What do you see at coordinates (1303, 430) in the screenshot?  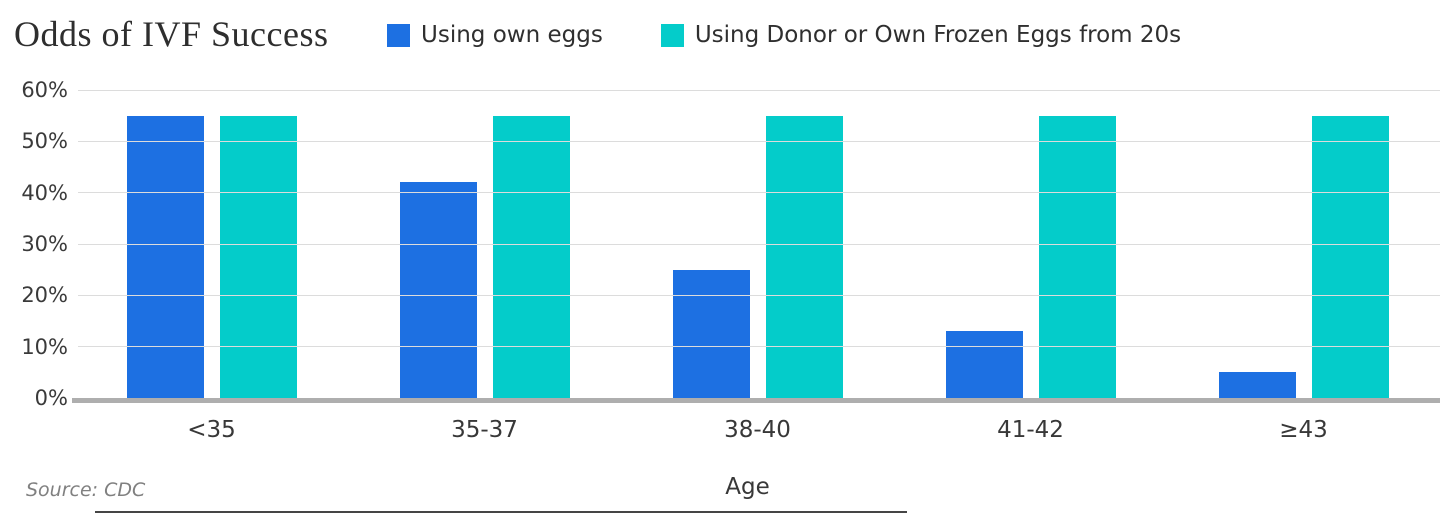 I see `x-axis-tick-label: ≥43` at bounding box center [1303, 430].